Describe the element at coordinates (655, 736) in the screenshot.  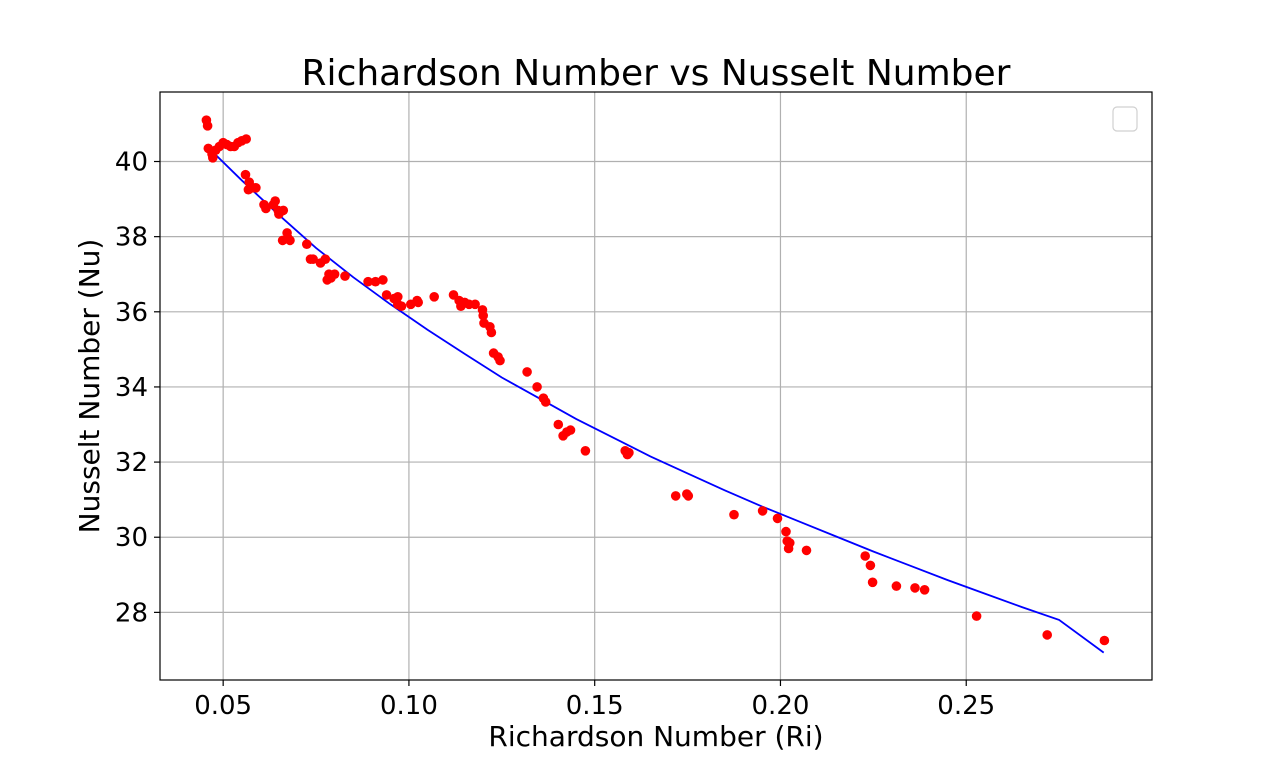
I see `x-axis-label: Richardson Number (Ri)` at that location.